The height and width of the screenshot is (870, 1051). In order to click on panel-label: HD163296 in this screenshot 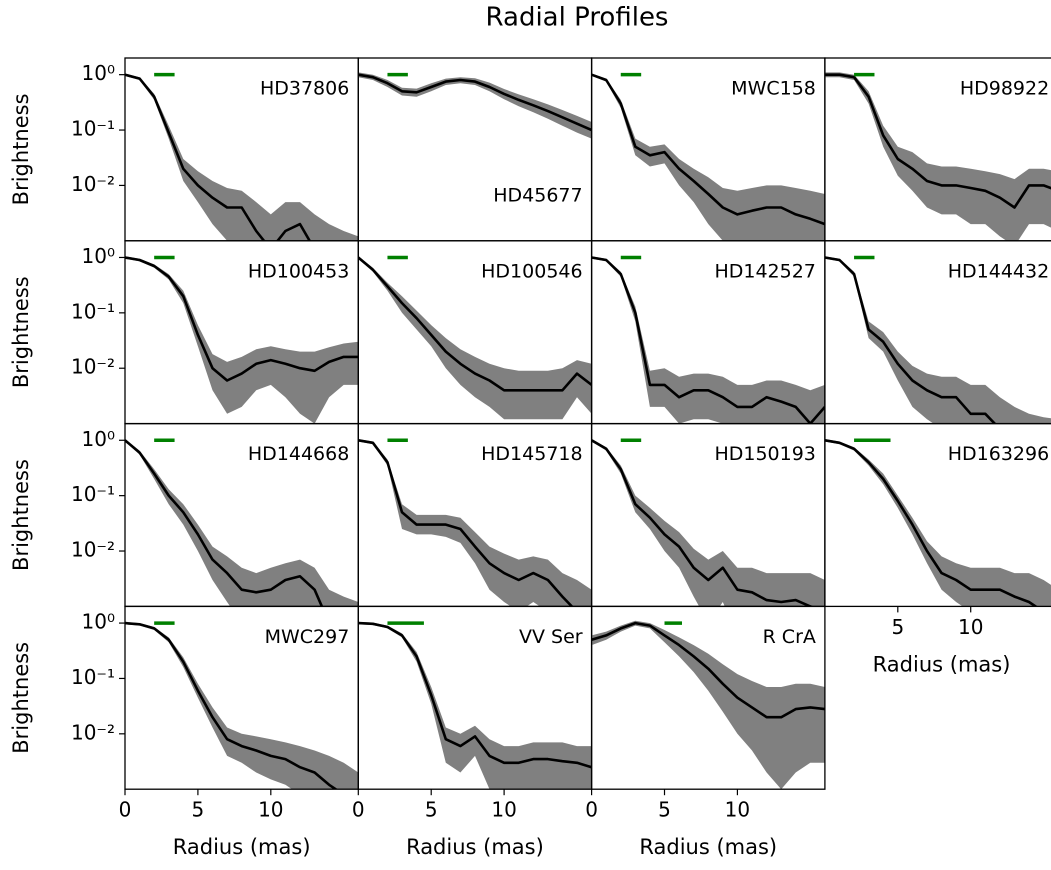, I will do `click(998, 454)`.